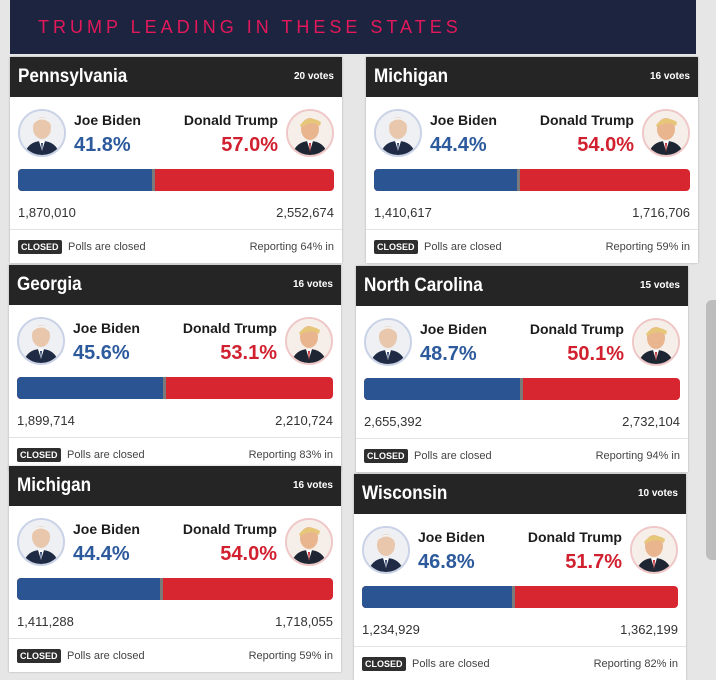  I want to click on header-banner: TRUMP LEADING IN THESE STATES, so click(353, 27).